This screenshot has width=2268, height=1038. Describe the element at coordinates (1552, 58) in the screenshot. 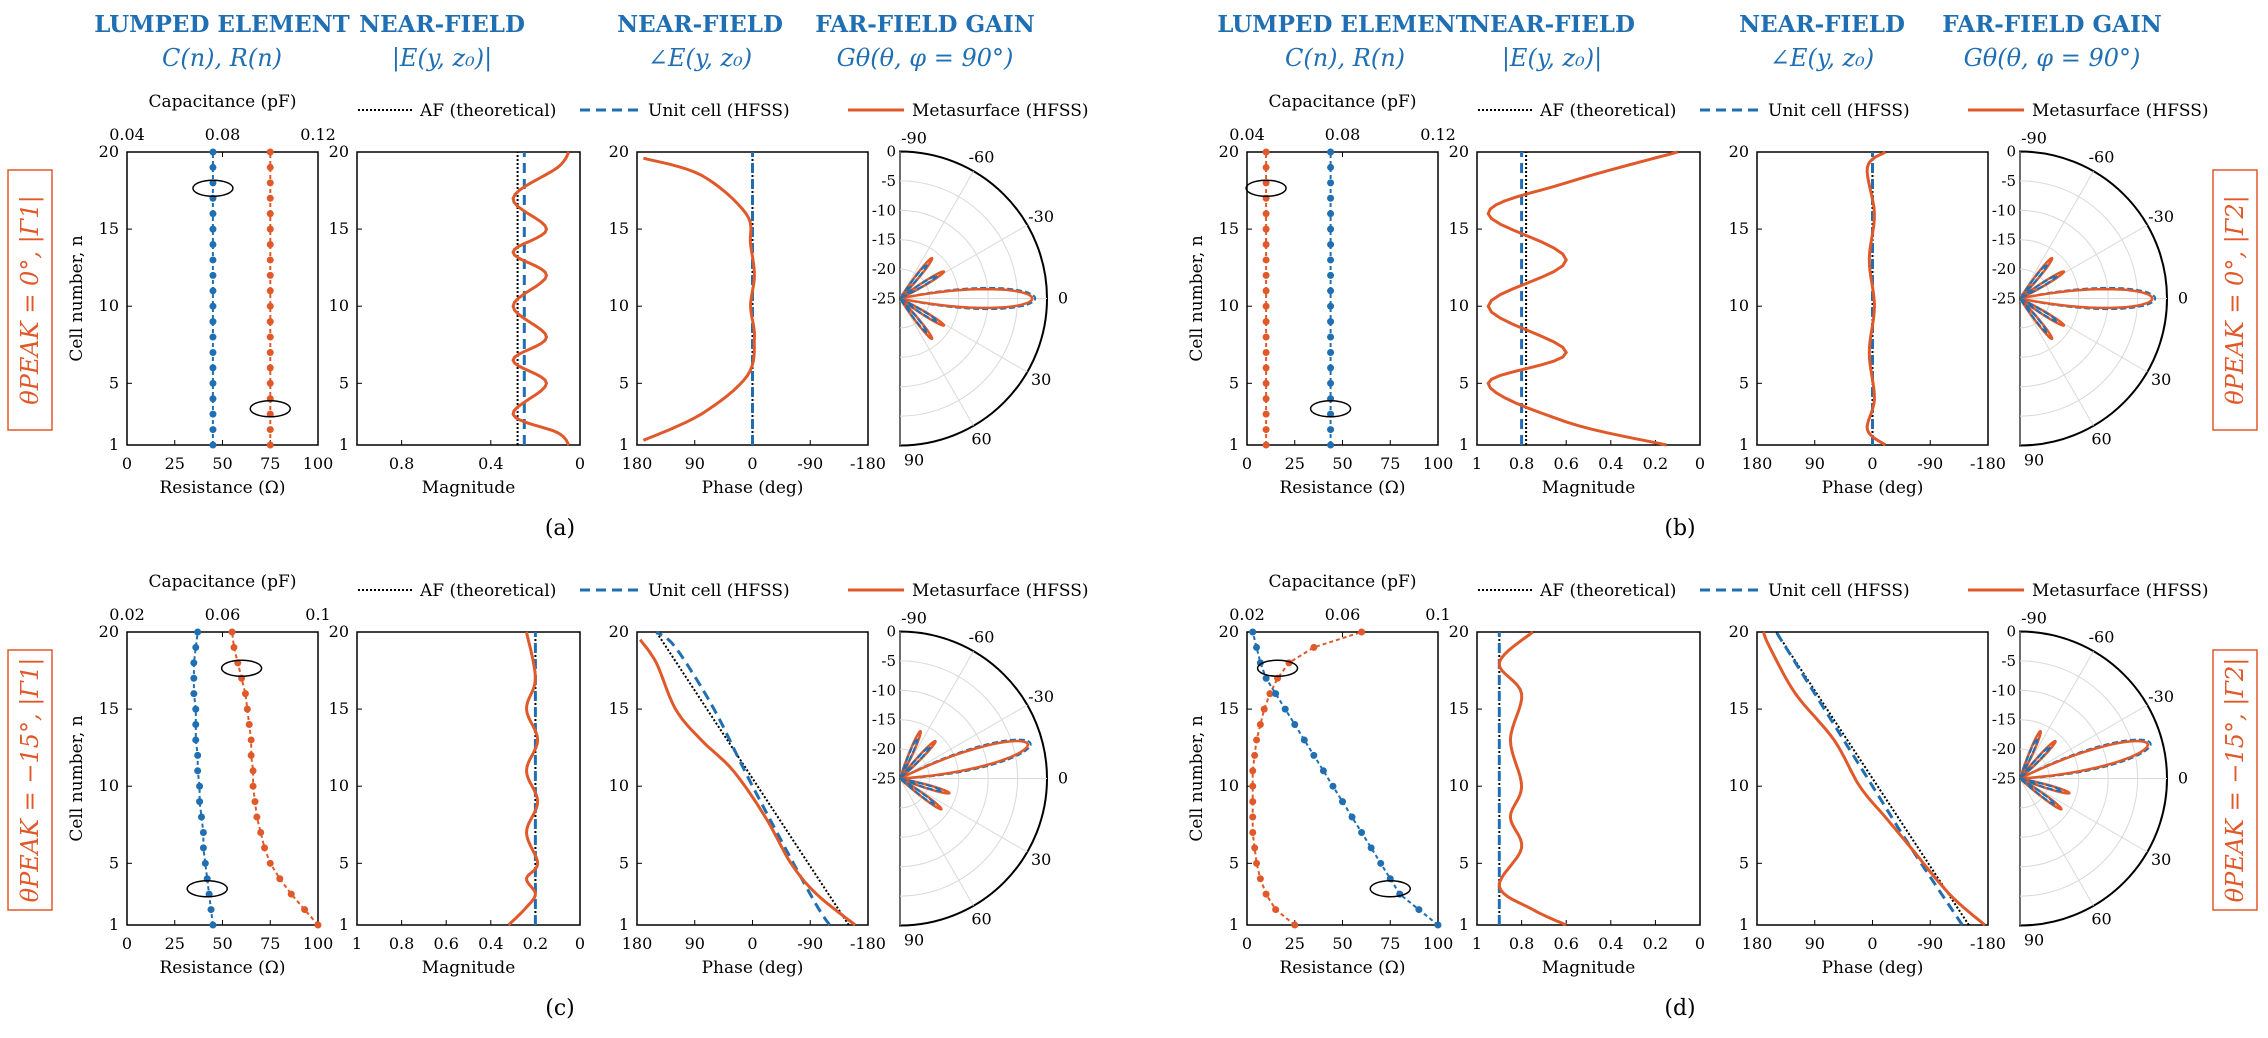

I see `header-subtitle: |E(y, z₀)|` at that location.